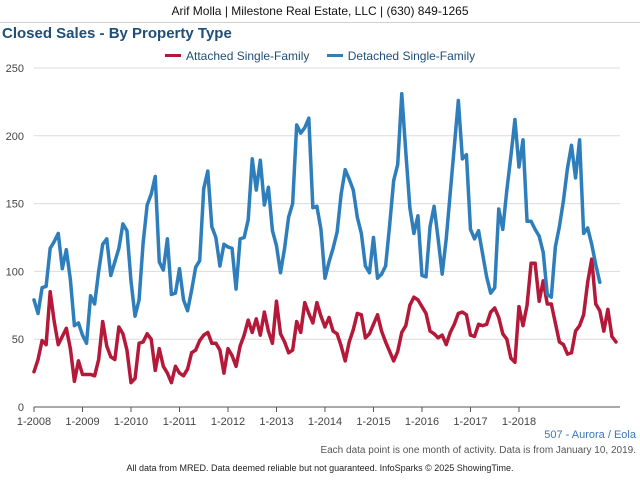 The image size is (640, 480). Describe the element at coordinates (590, 435) in the screenshot. I see `region-label: 507 - Aurora / Eola` at that location.